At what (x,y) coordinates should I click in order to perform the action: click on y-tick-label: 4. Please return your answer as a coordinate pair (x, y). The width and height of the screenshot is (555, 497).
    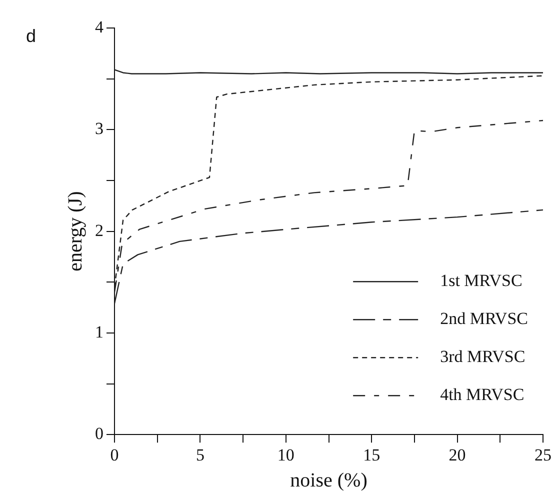
    Looking at the image, I should click on (99, 26).